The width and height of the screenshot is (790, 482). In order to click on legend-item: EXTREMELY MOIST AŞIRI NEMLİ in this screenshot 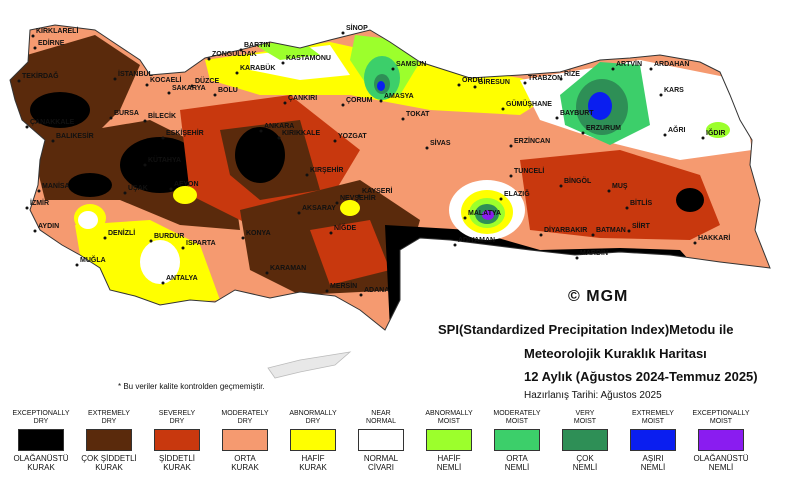, I will do `click(653, 440)`.